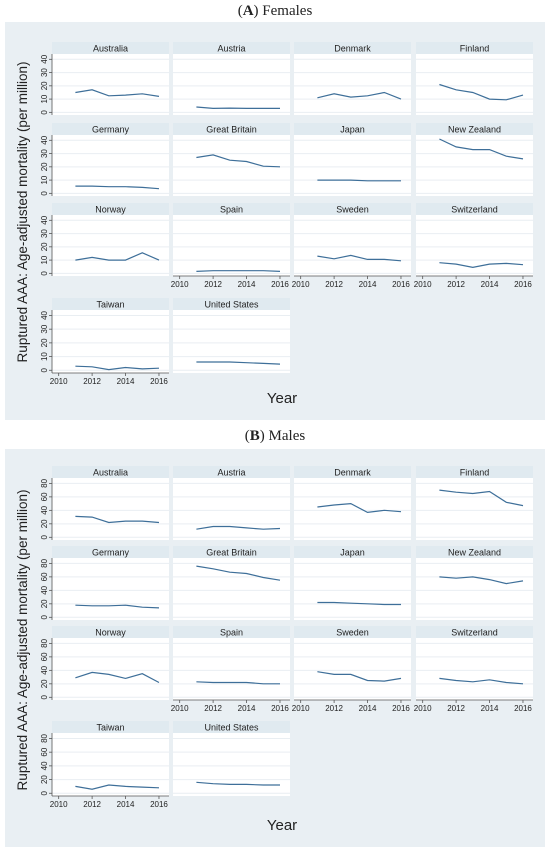 Image resolution: width=550 pixels, height=847 pixels. I want to click on panel-great-britain: Great Britain, so click(231, 583).